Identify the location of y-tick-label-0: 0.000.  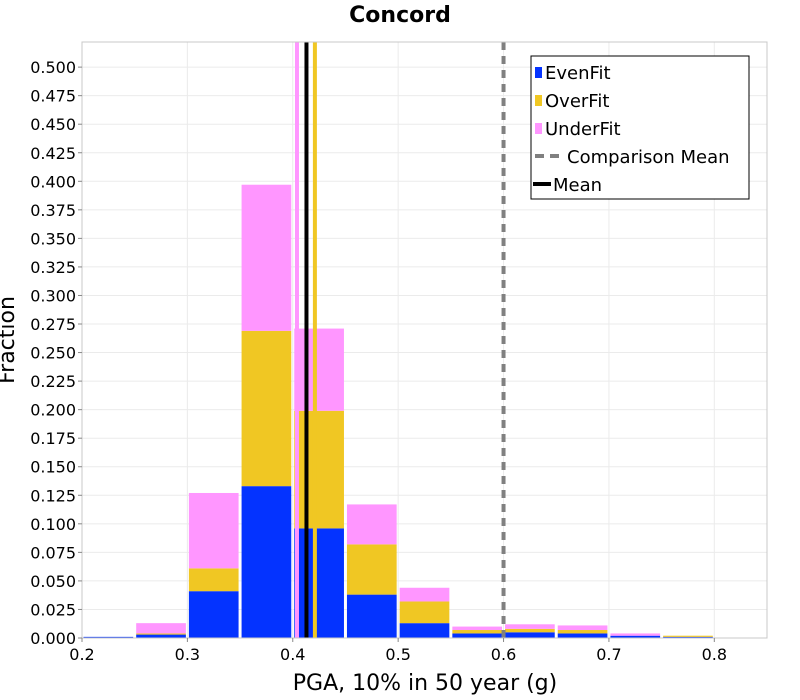
(53, 638).